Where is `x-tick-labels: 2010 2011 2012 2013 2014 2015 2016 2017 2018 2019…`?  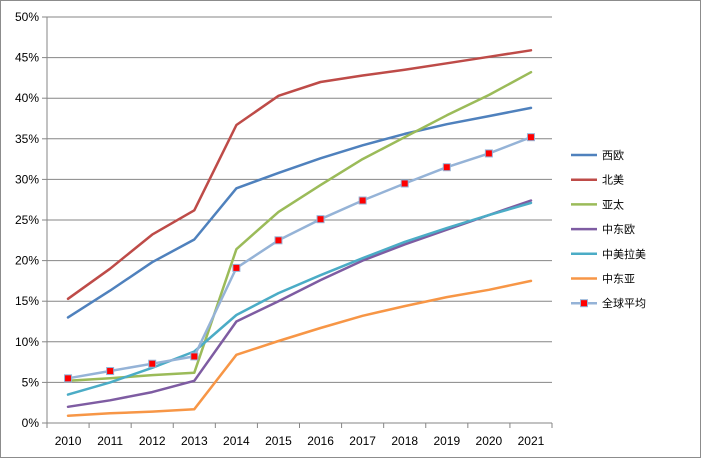
x-tick-labels: 2010 2011 2012 2013 2014 2015 2016 2017 2018 2019… is located at coordinates (300, 441).